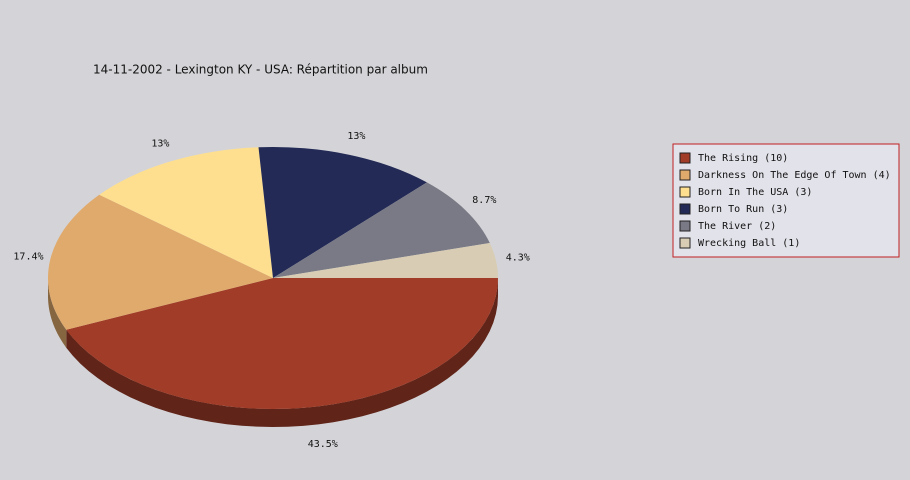 This screenshot has width=910, height=480. What do you see at coordinates (743, 158) in the screenshot?
I see `legend-label: The Rising (10)` at bounding box center [743, 158].